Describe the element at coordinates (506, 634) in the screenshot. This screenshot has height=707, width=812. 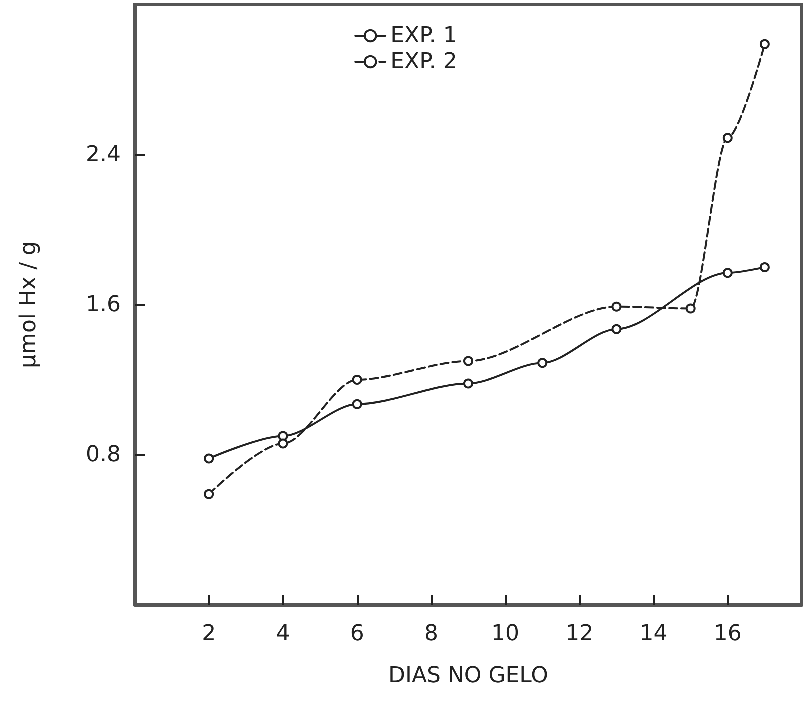
I see `x-tick-label: 10` at that location.